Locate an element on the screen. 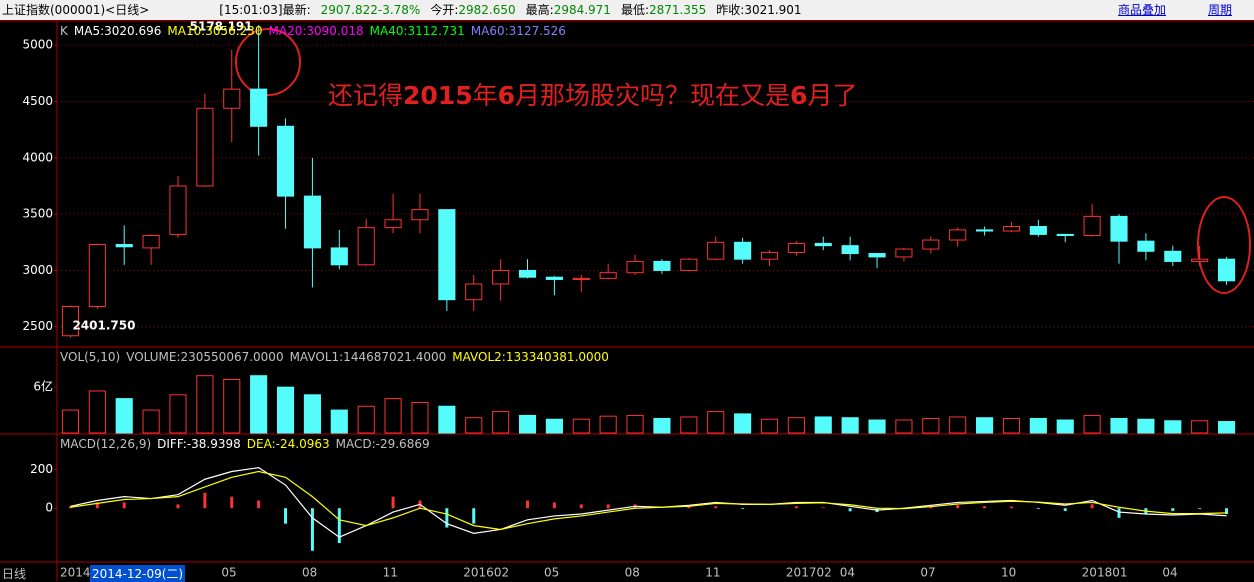  x-tick-label: 20141 is located at coordinates (79, 573).